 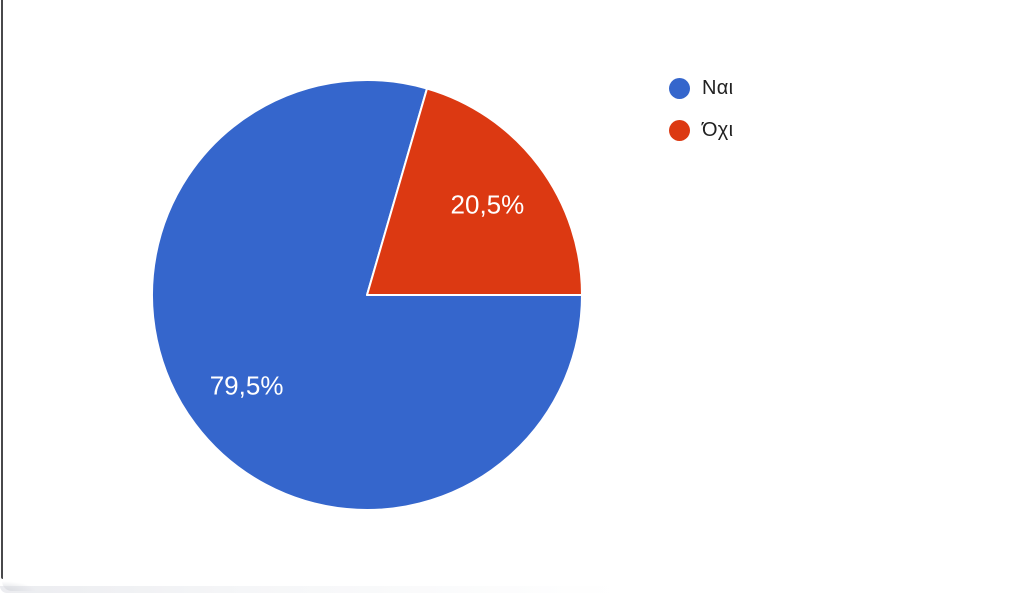 What do you see at coordinates (247, 386) in the screenshot?
I see `pie-slice-label-0: 79,5%` at bounding box center [247, 386].